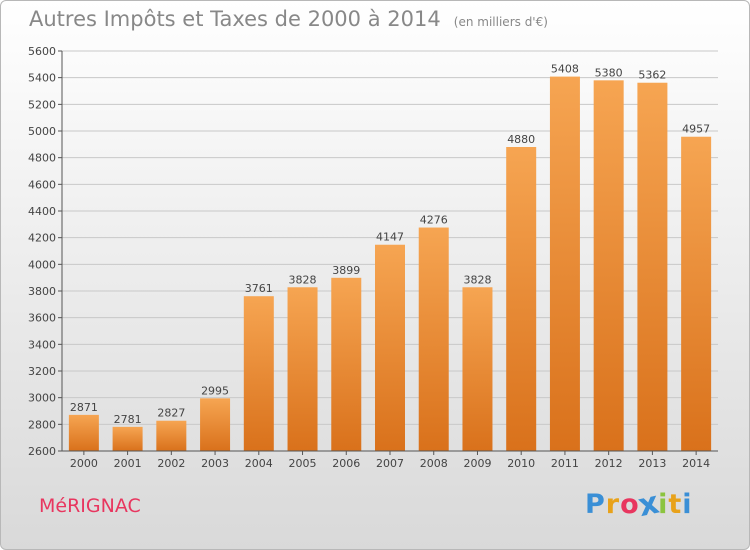 The height and width of the screenshot is (550, 750). What do you see at coordinates (259, 463) in the screenshot?
I see `x-tick-label-2004: 2004` at bounding box center [259, 463].